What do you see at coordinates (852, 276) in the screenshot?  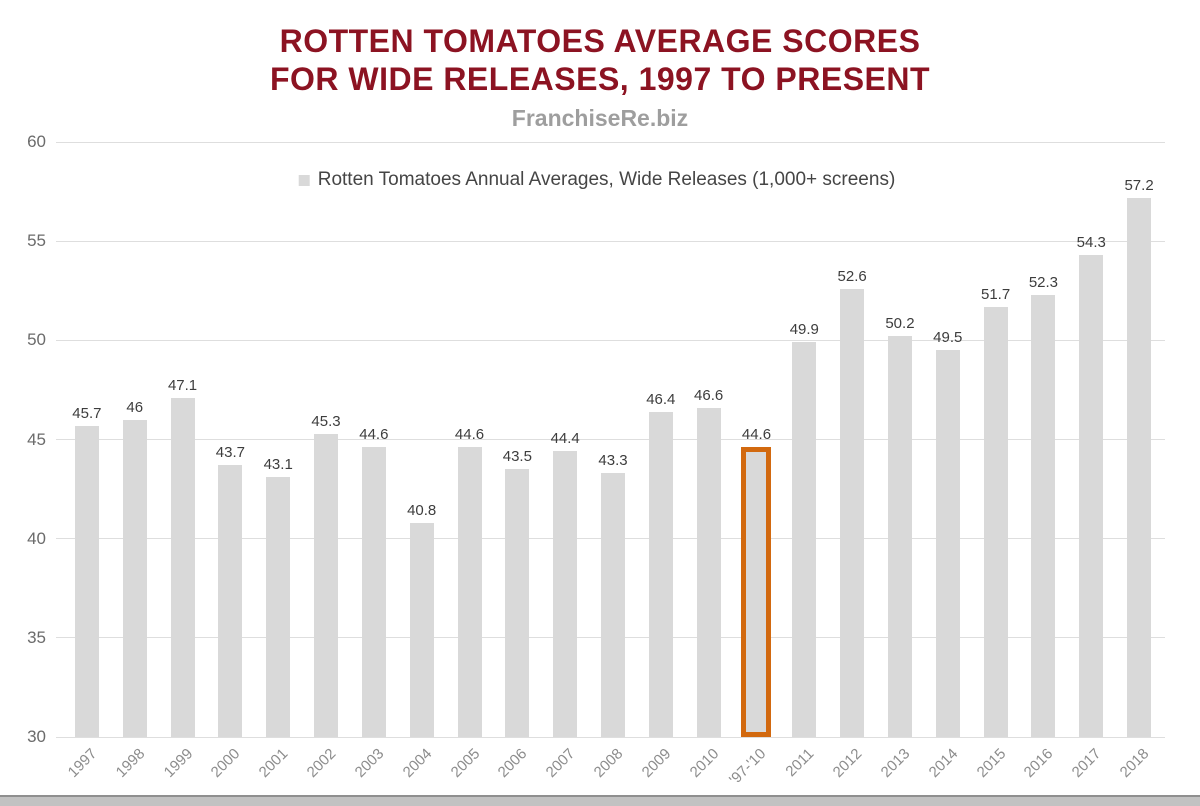 I see `bar-value-label: 52.6` at bounding box center [852, 276].